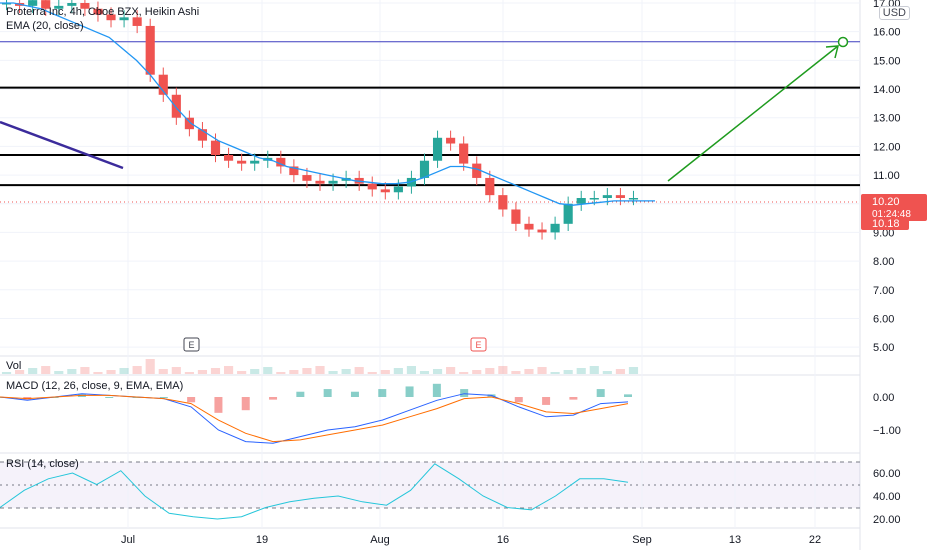 This screenshot has width=932, height=550. Describe the element at coordinates (886, 224) in the screenshot. I see `second-price-value: 10.18` at that location.